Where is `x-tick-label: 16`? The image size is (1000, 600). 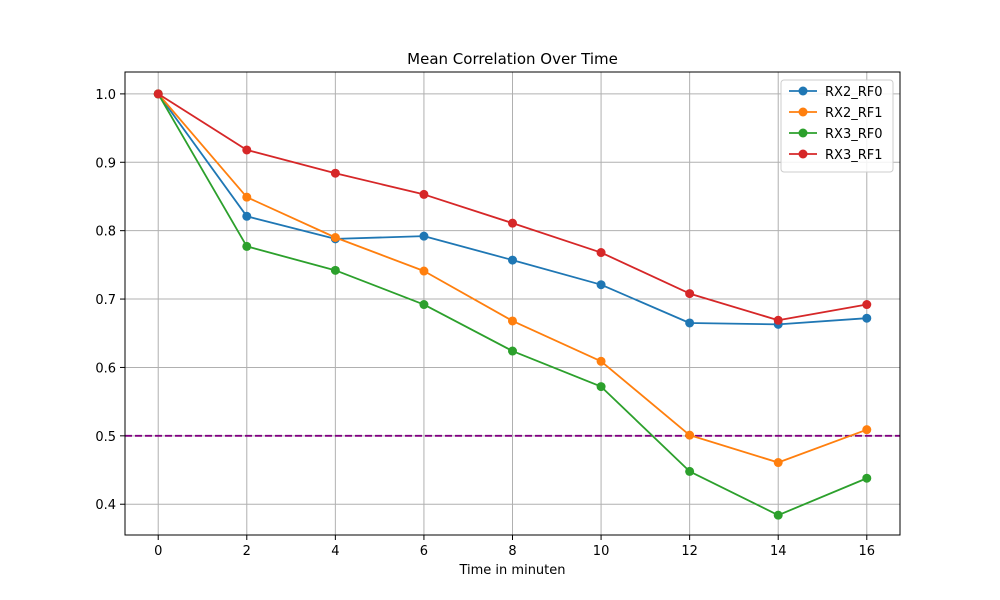
x-tick-label: 16 is located at coordinates (867, 551).